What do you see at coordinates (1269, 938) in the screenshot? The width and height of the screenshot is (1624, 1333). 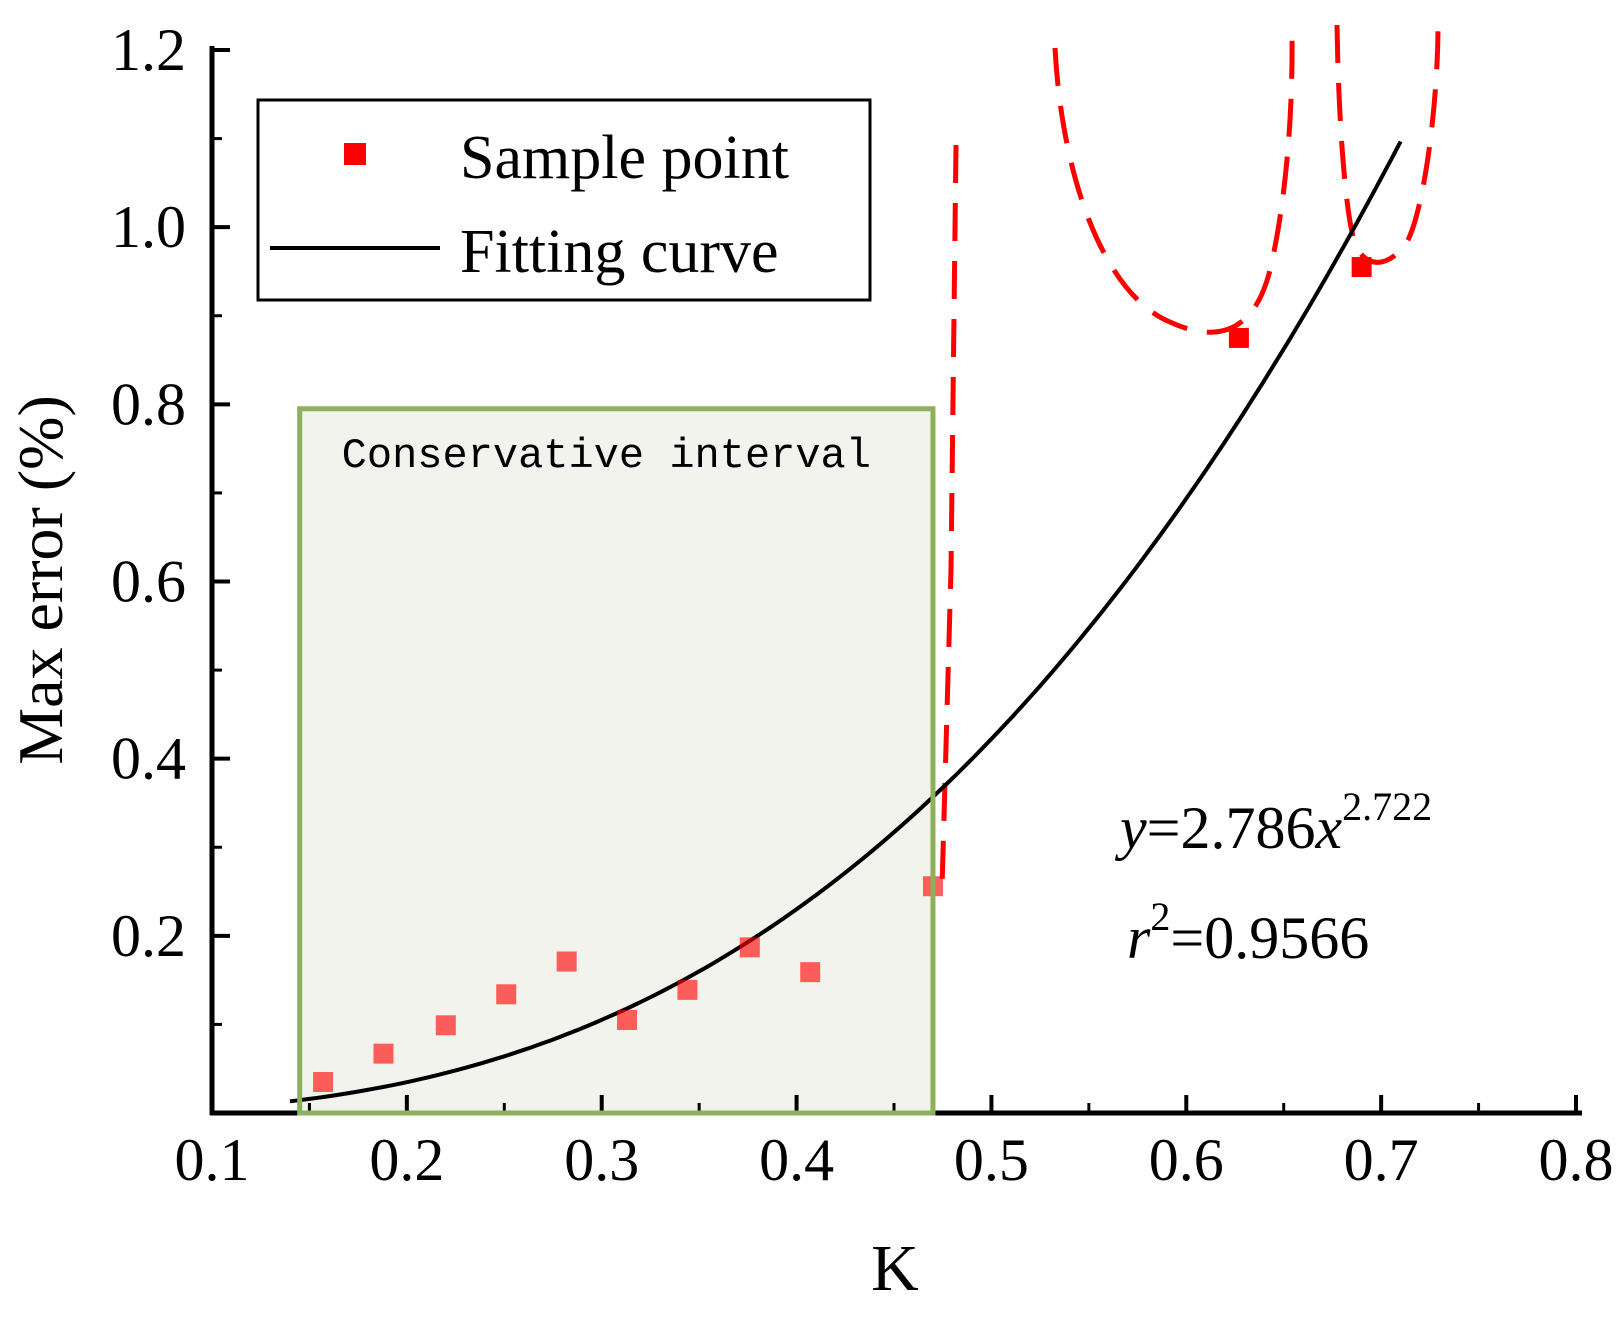 I see `r2-value: =0.9566` at bounding box center [1269, 938].